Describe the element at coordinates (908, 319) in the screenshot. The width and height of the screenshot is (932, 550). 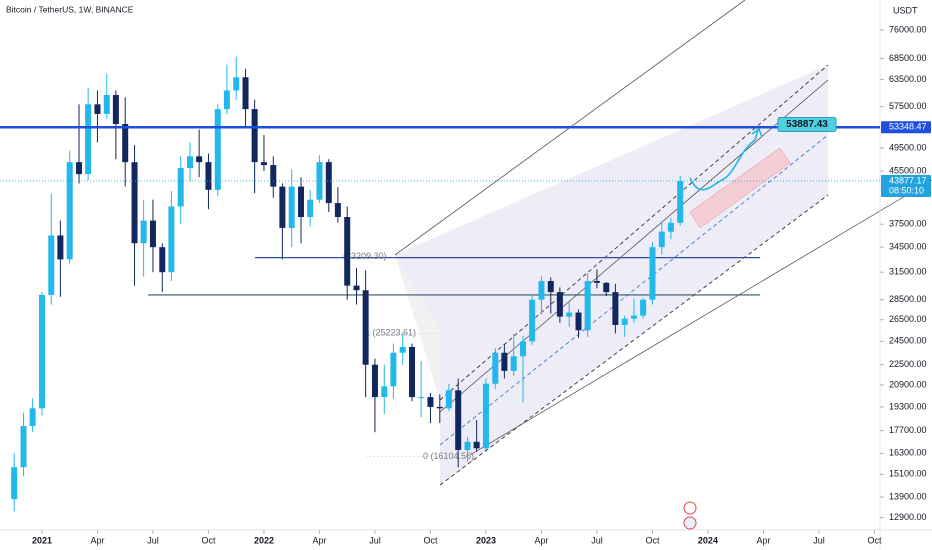
I see `y-tick-label: 26500.00` at that location.